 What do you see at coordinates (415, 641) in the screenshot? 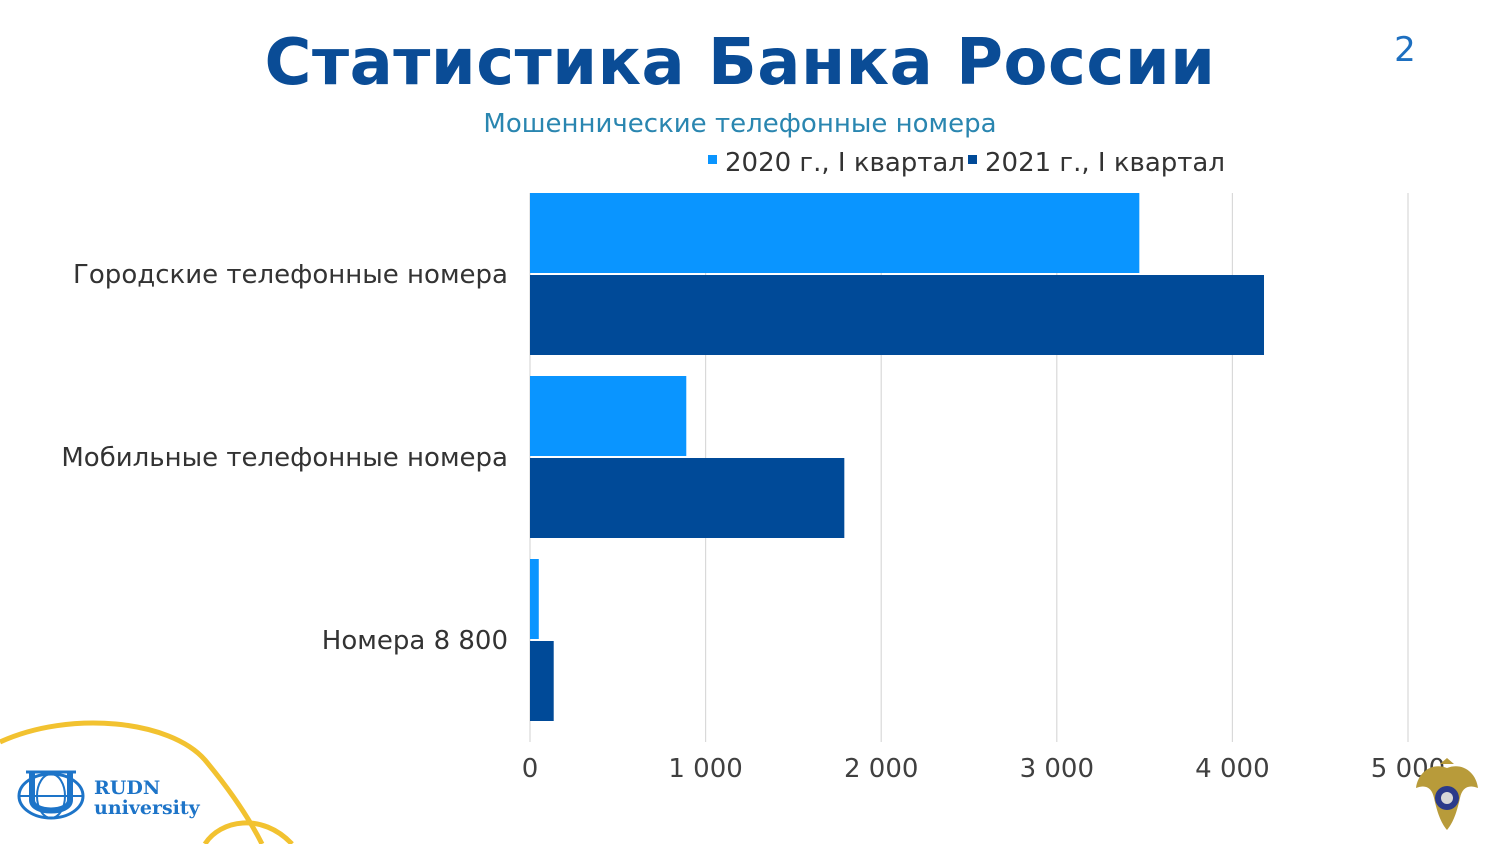
I see `category-label: Номера 8 800` at bounding box center [415, 641].